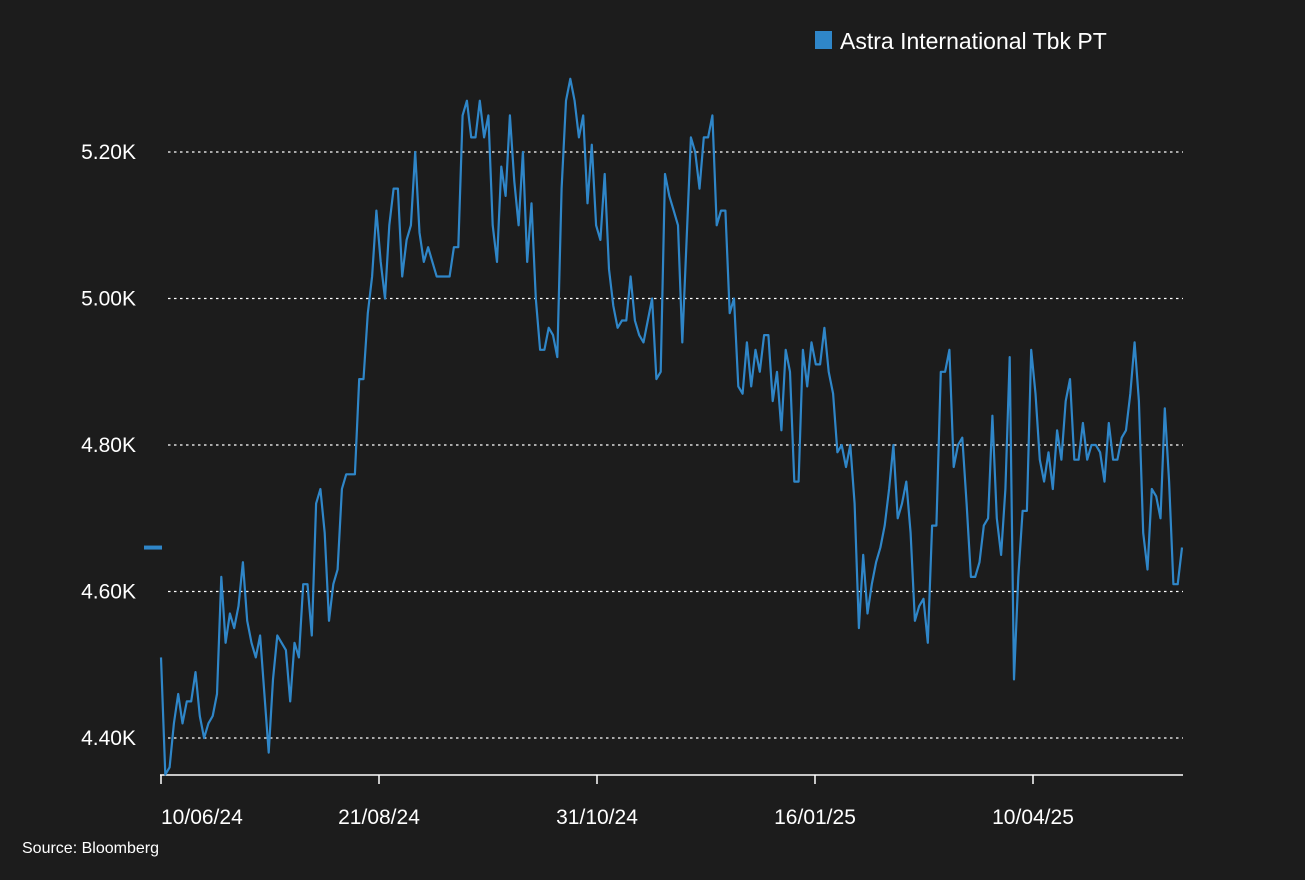 This screenshot has width=1305, height=880. What do you see at coordinates (973, 41) in the screenshot?
I see `legend-label: Astra International Tbk PT` at bounding box center [973, 41].